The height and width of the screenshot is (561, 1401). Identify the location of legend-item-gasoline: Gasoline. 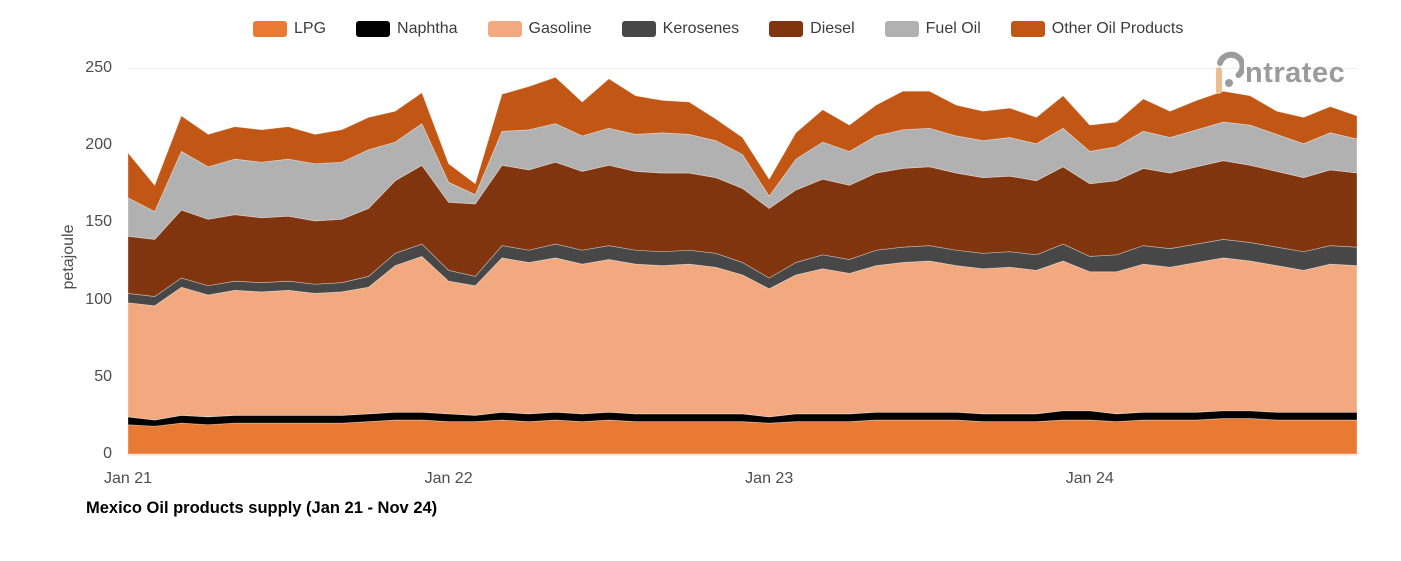
(539, 29).